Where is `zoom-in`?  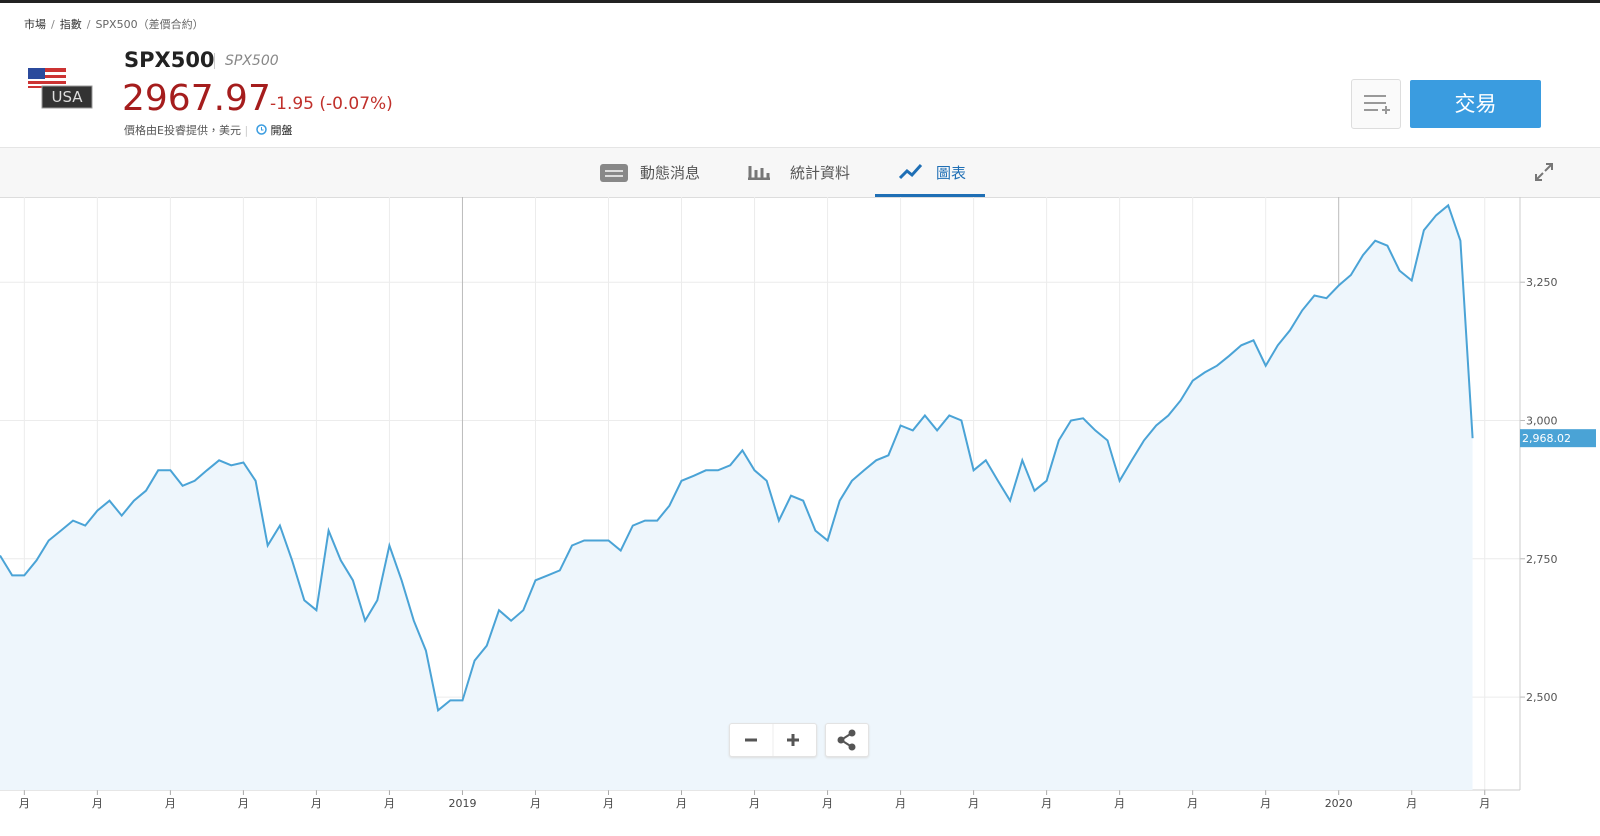 zoom-in is located at coordinates (793, 740).